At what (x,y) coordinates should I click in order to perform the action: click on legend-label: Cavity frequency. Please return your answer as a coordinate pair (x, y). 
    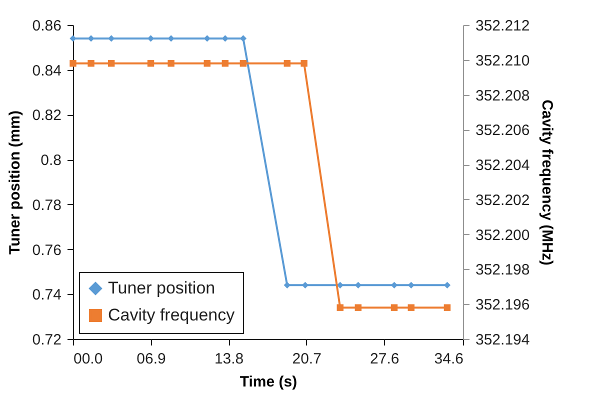
    Looking at the image, I should click on (172, 315).